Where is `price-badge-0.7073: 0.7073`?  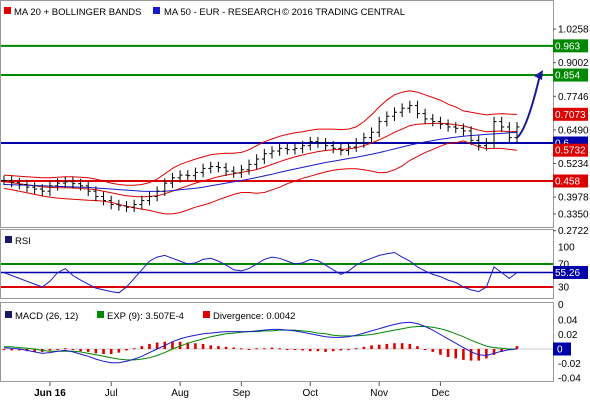 price-badge-0.7073: 0.7073 is located at coordinates (570, 115).